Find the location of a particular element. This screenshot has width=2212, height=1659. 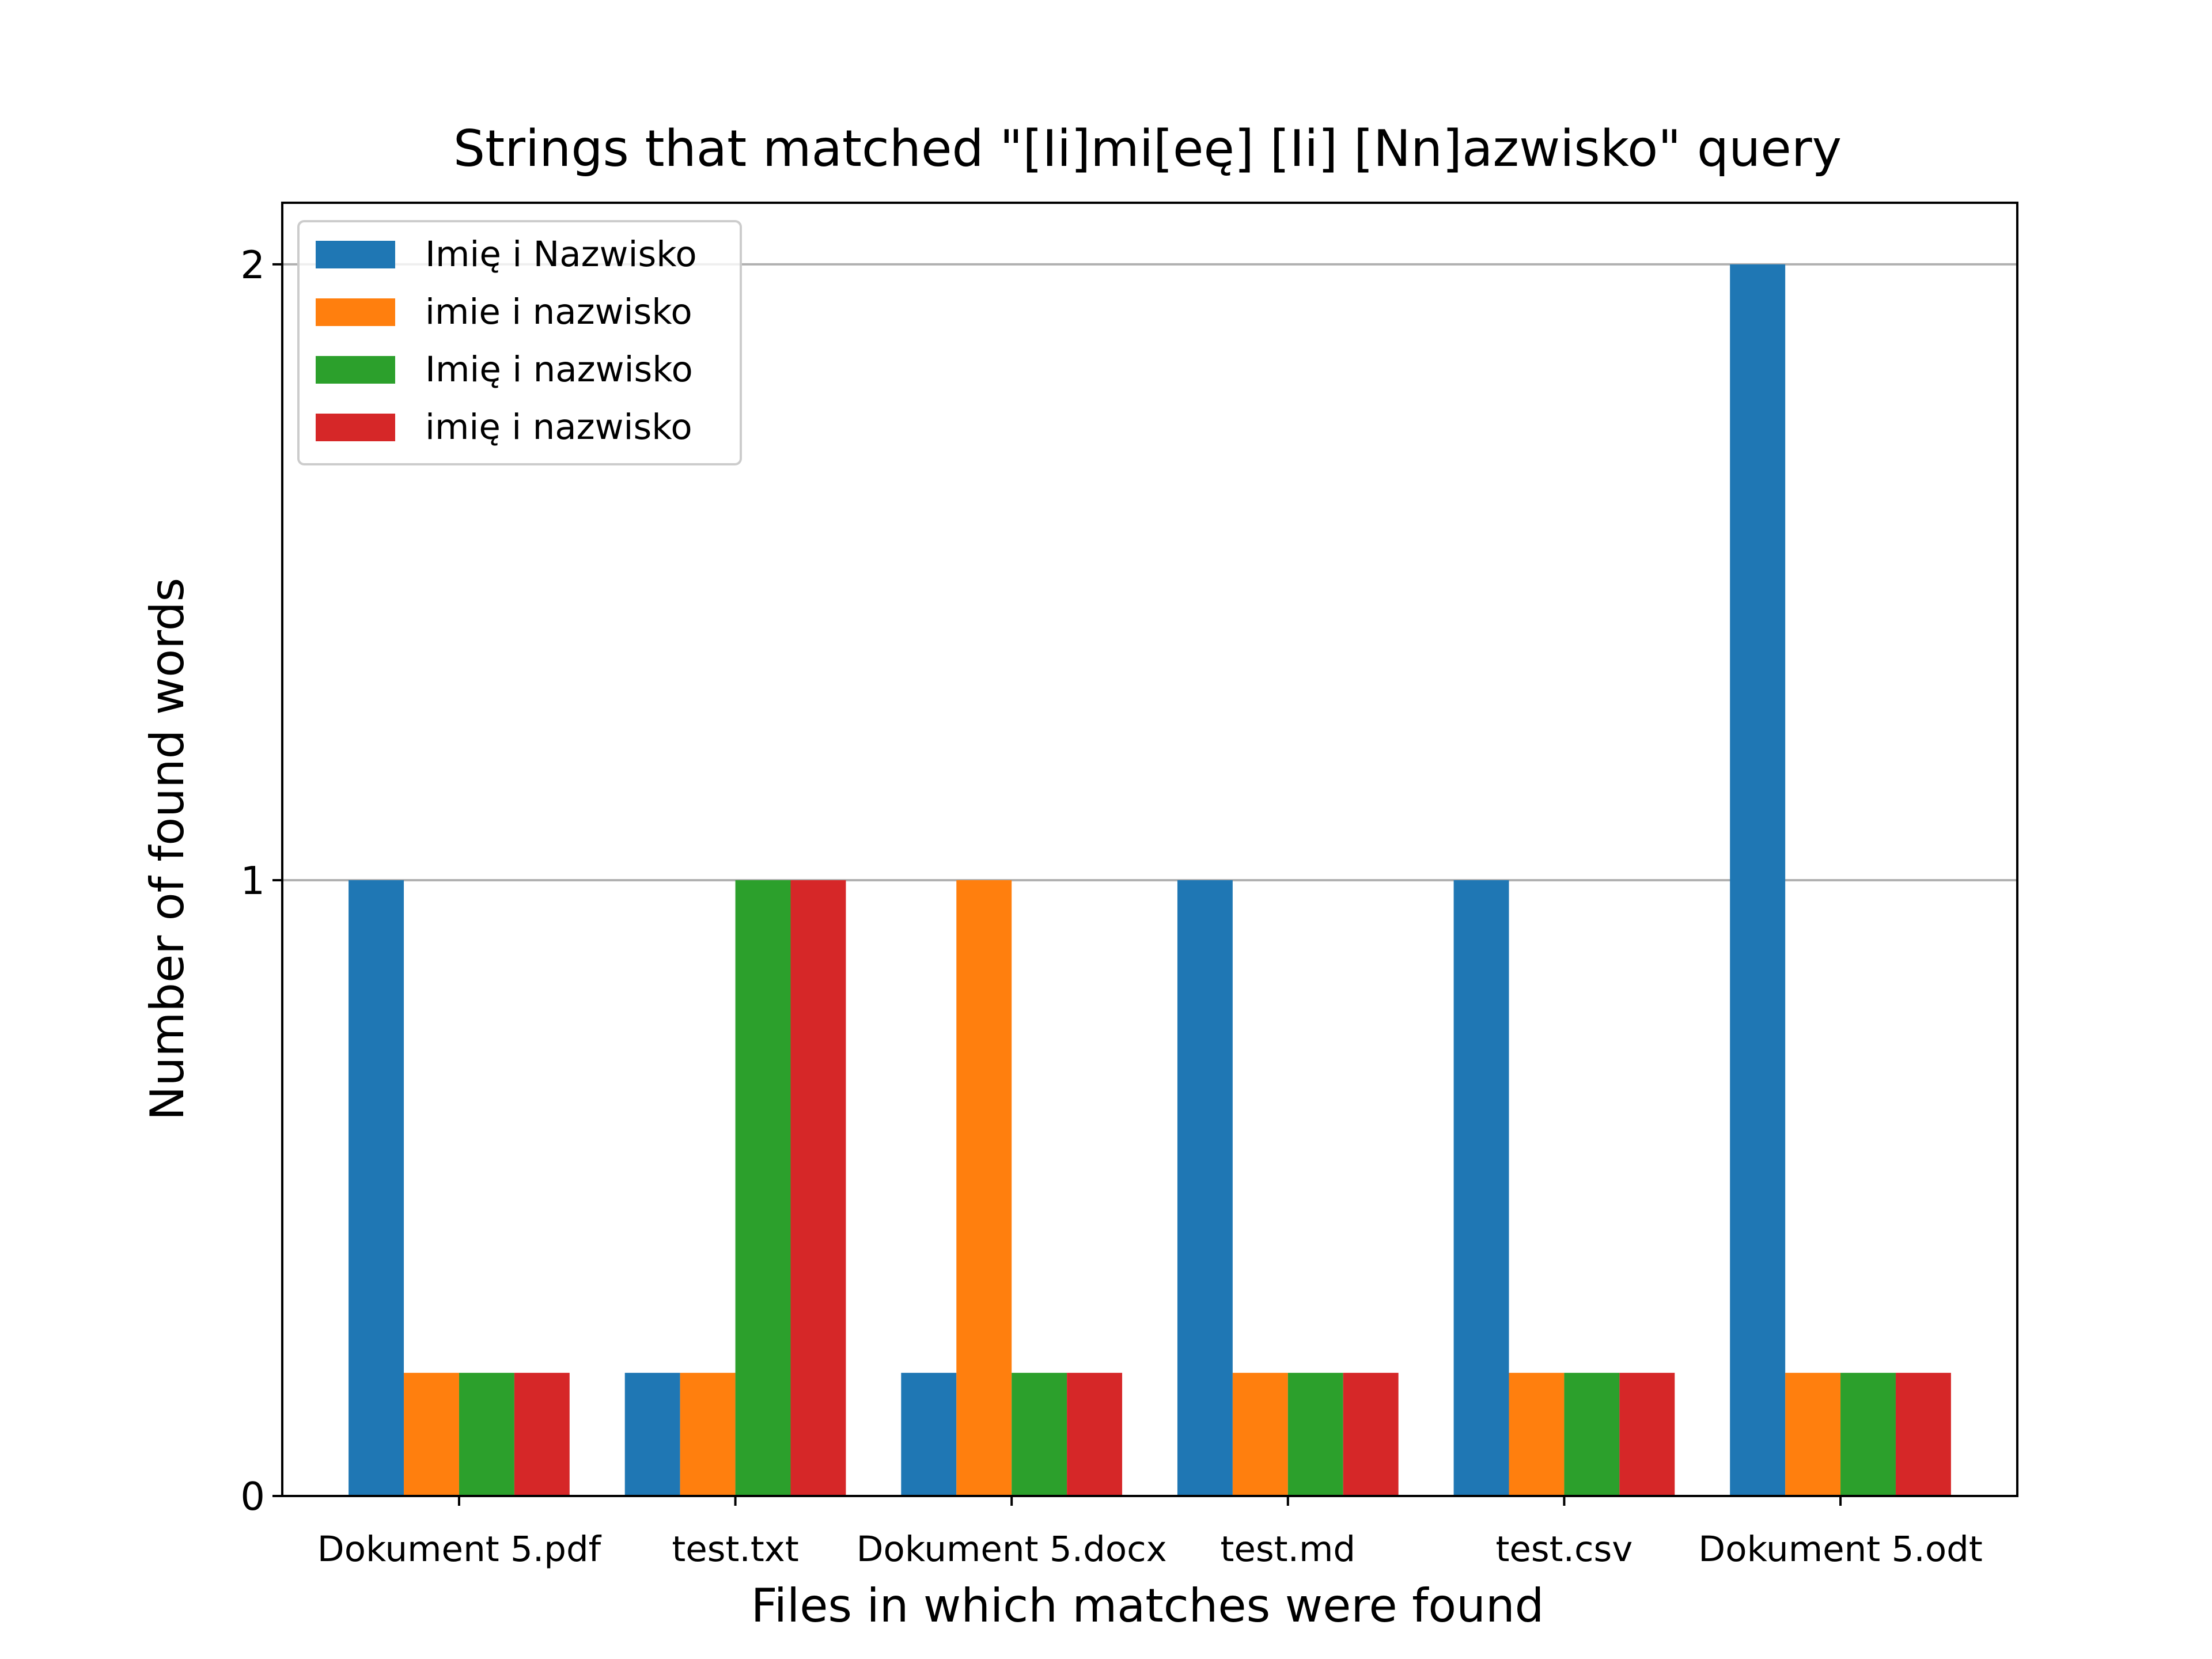

y-tick-label: 1 is located at coordinates (252, 880).